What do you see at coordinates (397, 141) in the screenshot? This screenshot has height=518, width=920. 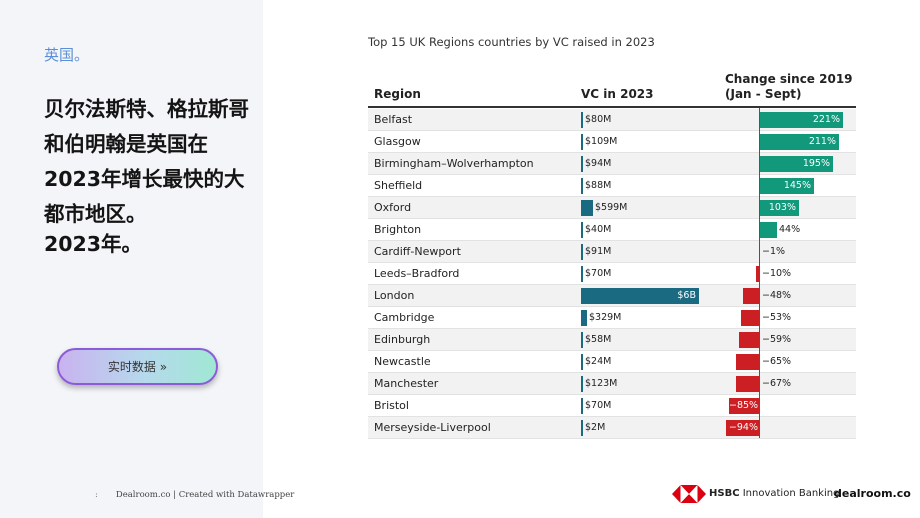 I see `region-name: Glasgow` at bounding box center [397, 141].